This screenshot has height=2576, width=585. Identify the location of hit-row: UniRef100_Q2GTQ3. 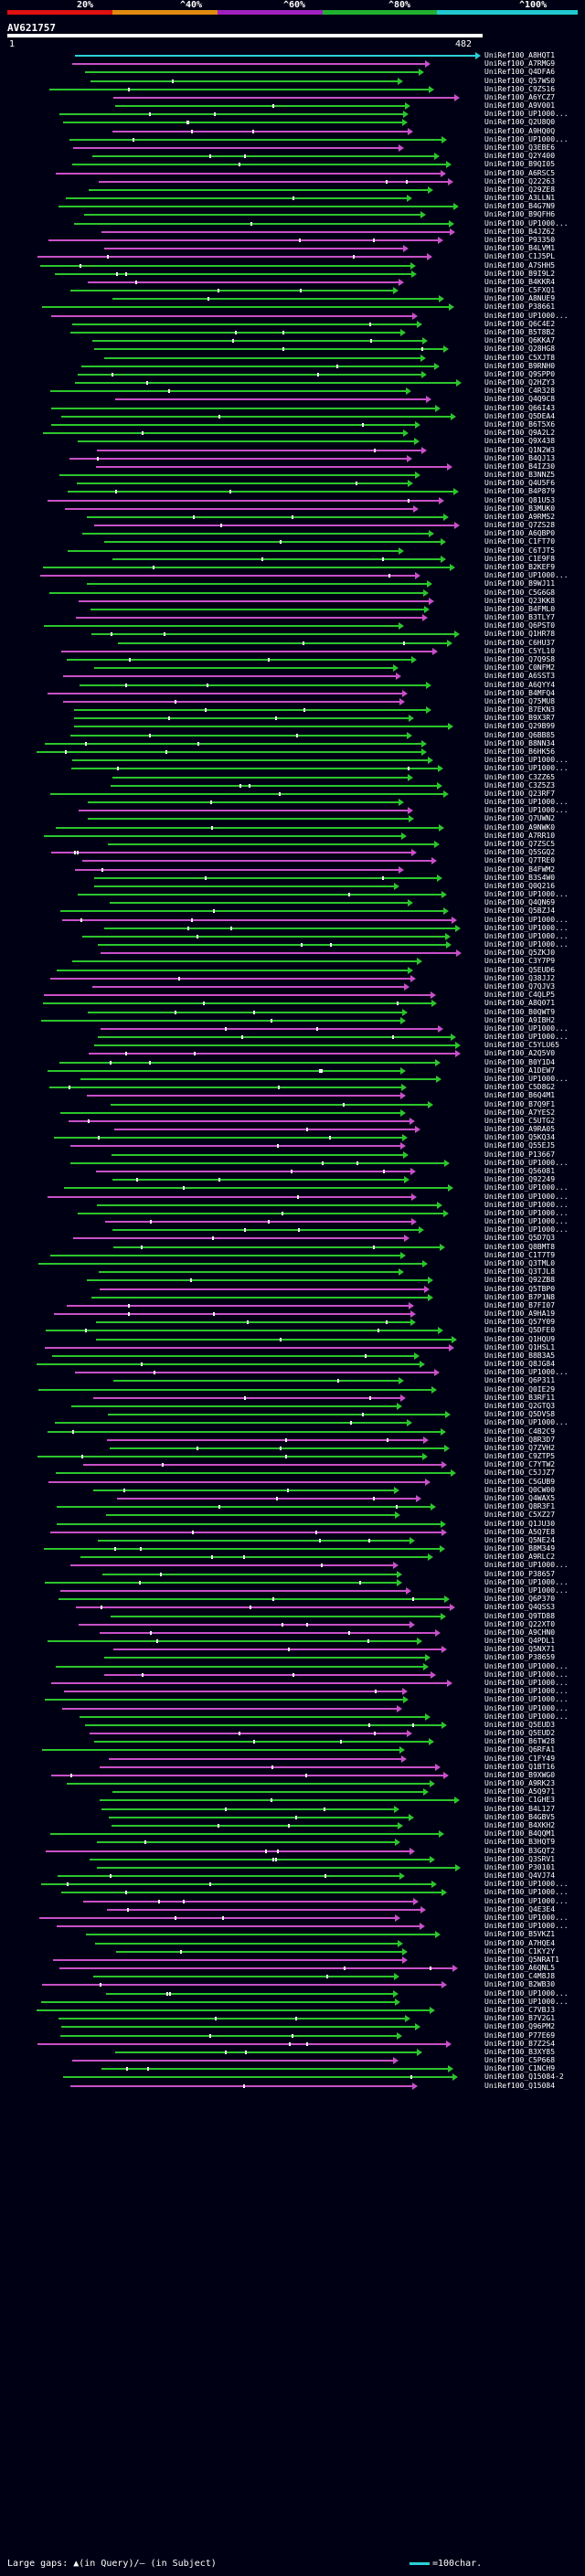
(293, 1406).